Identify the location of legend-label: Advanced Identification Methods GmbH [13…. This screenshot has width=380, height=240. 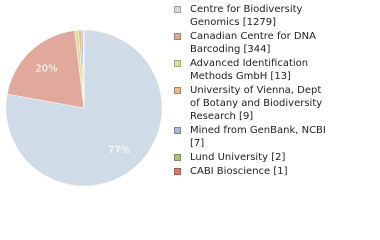
(249, 70).